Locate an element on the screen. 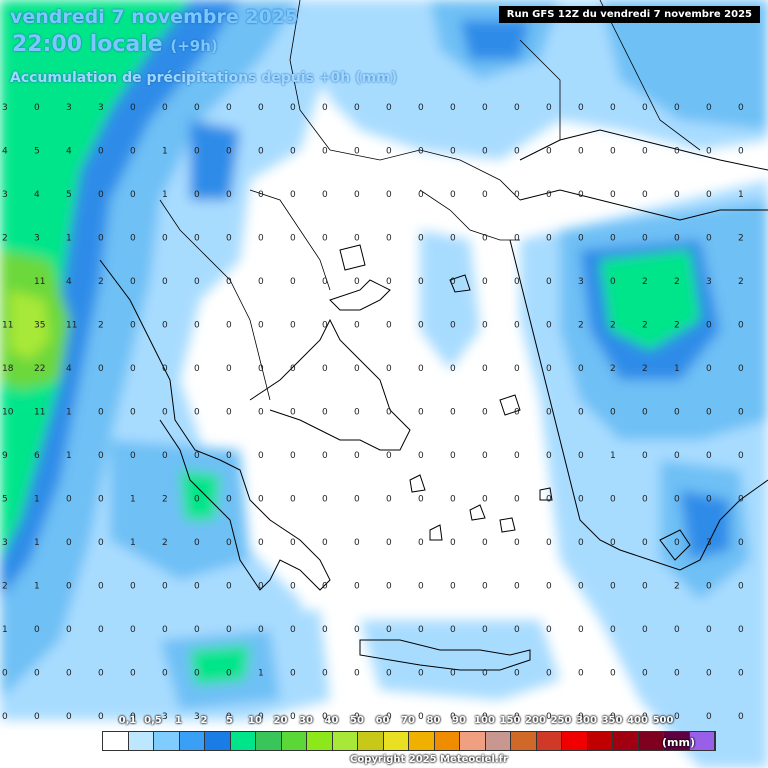 Image resolution: width=768 pixels, height=768 pixels. grid-value: 5 is located at coordinates (5, 500).